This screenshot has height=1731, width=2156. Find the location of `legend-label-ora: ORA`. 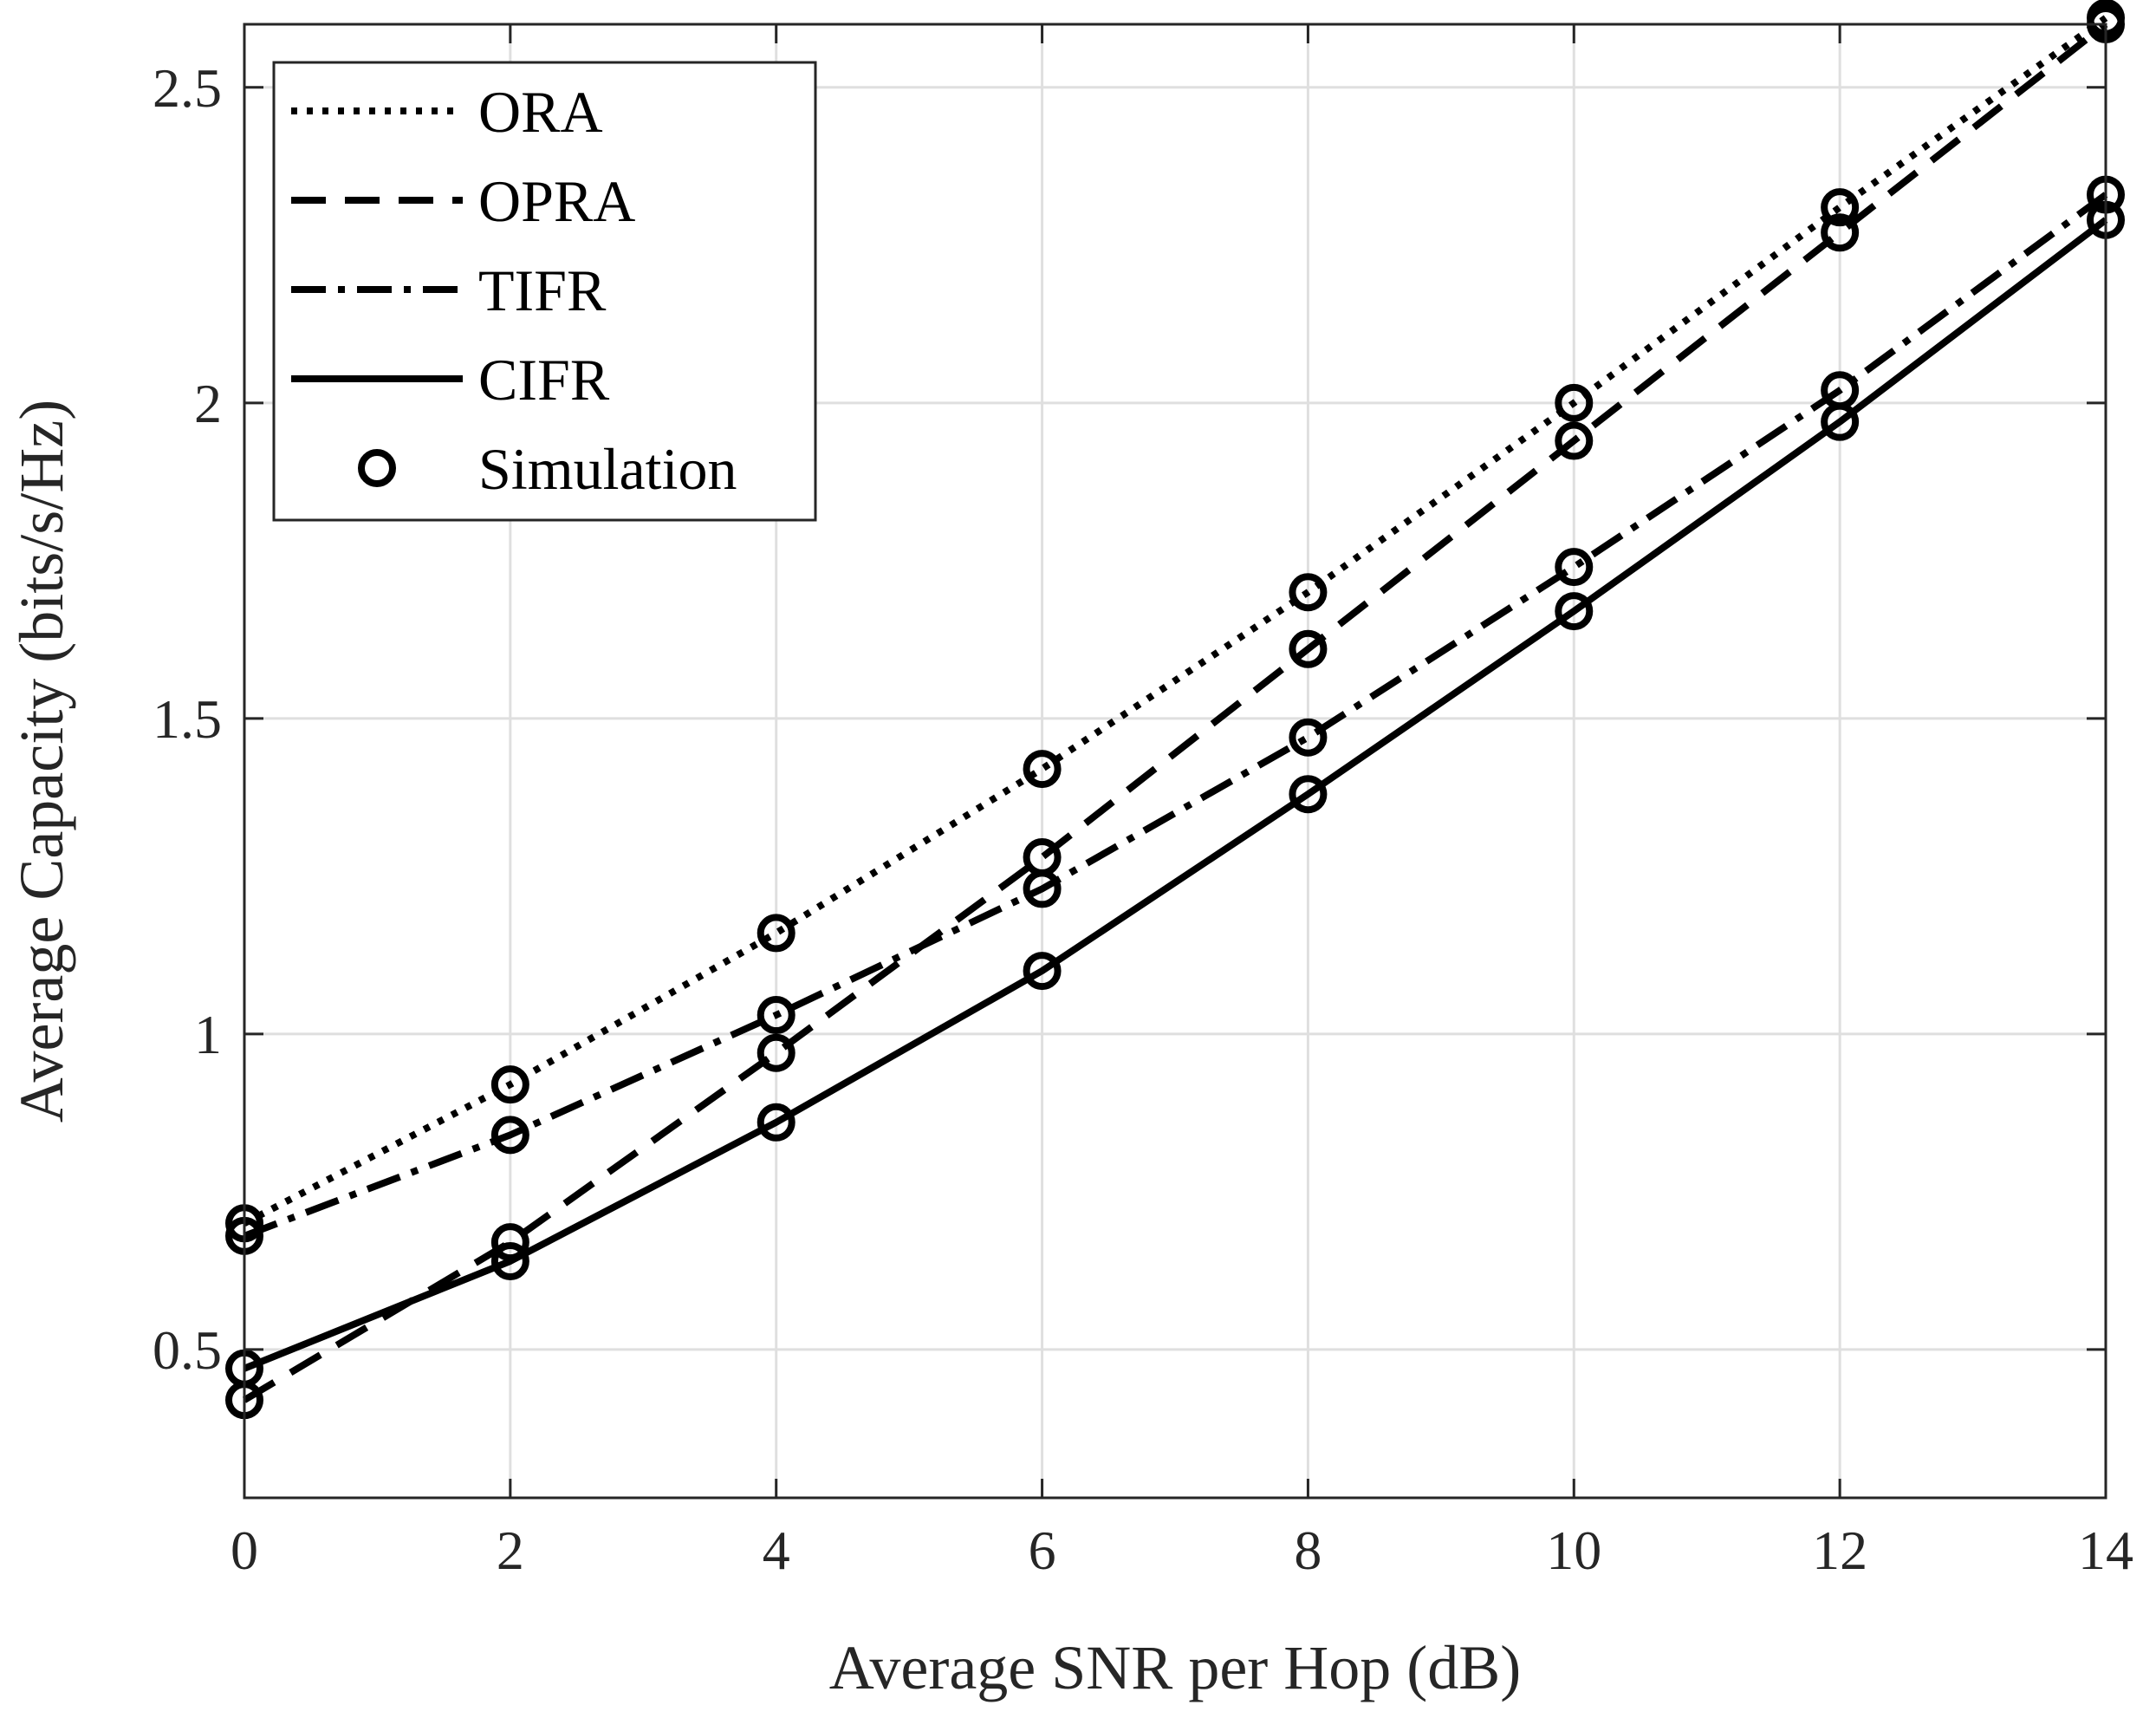

legend-label-ora: ORA is located at coordinates (540, 112).